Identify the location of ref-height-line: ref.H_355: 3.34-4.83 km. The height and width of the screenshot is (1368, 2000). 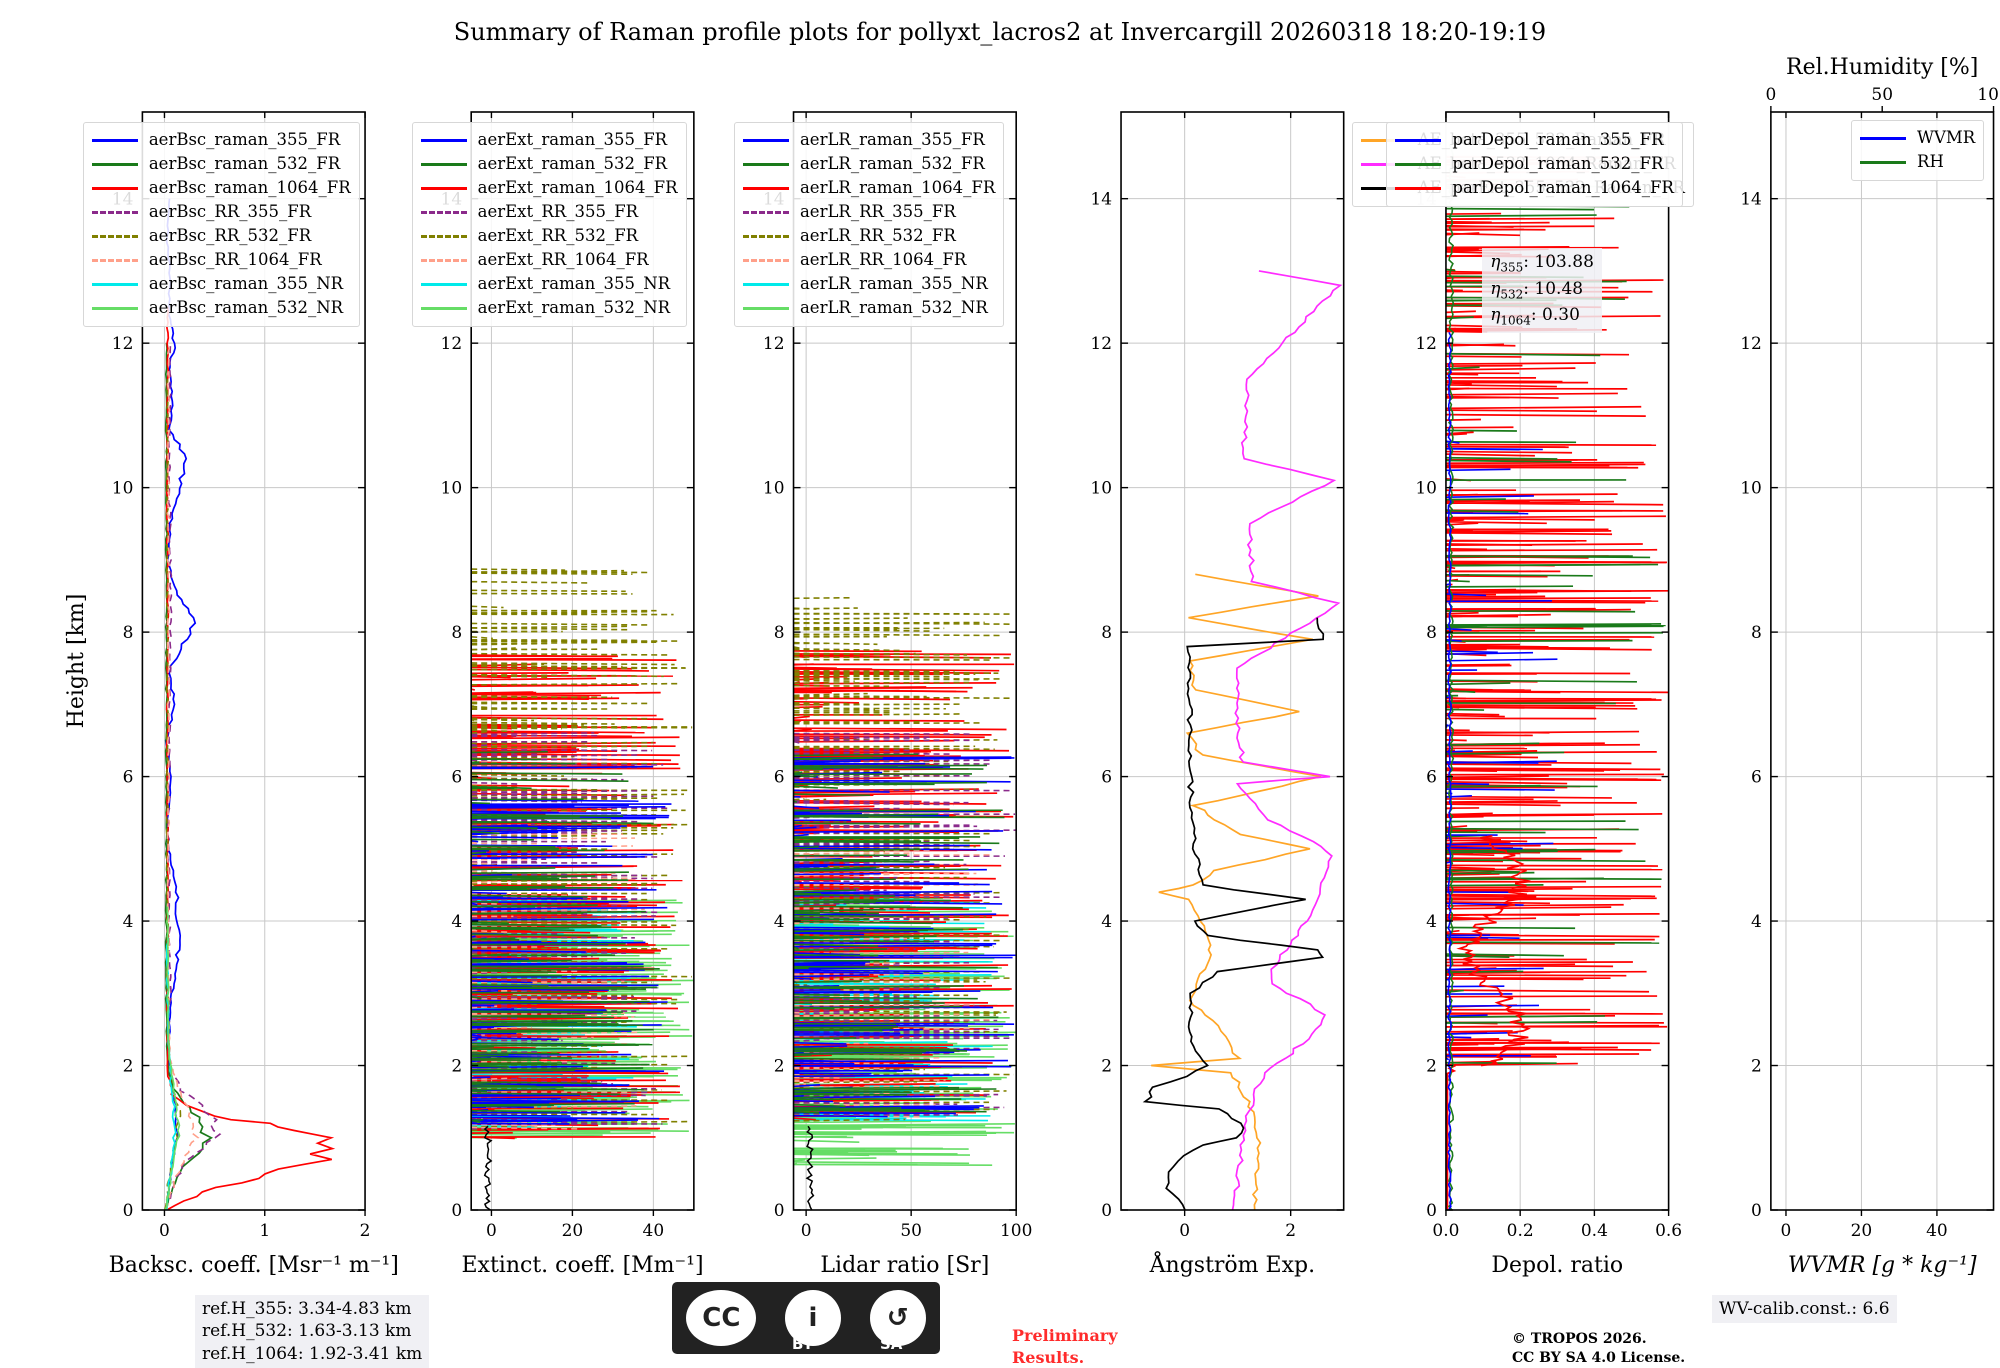
(312, 1309).